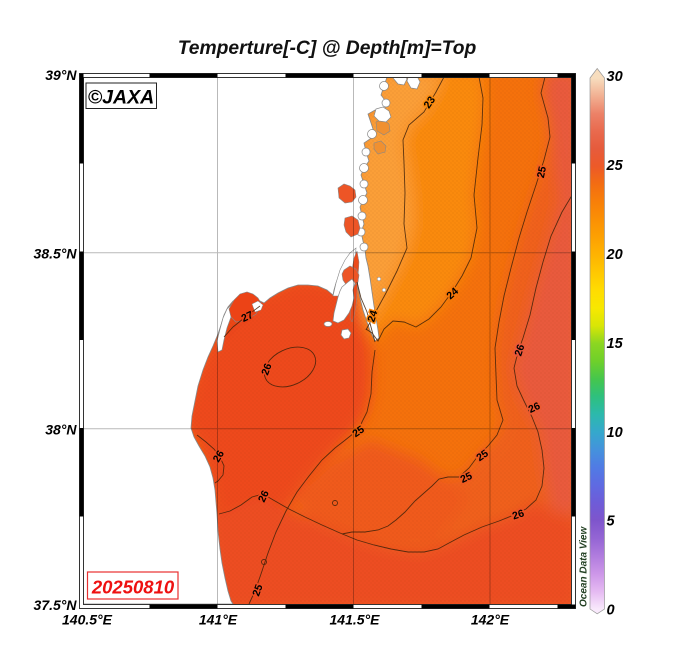  I want to click on svg-text: 38.5°N, so click(56, 253).